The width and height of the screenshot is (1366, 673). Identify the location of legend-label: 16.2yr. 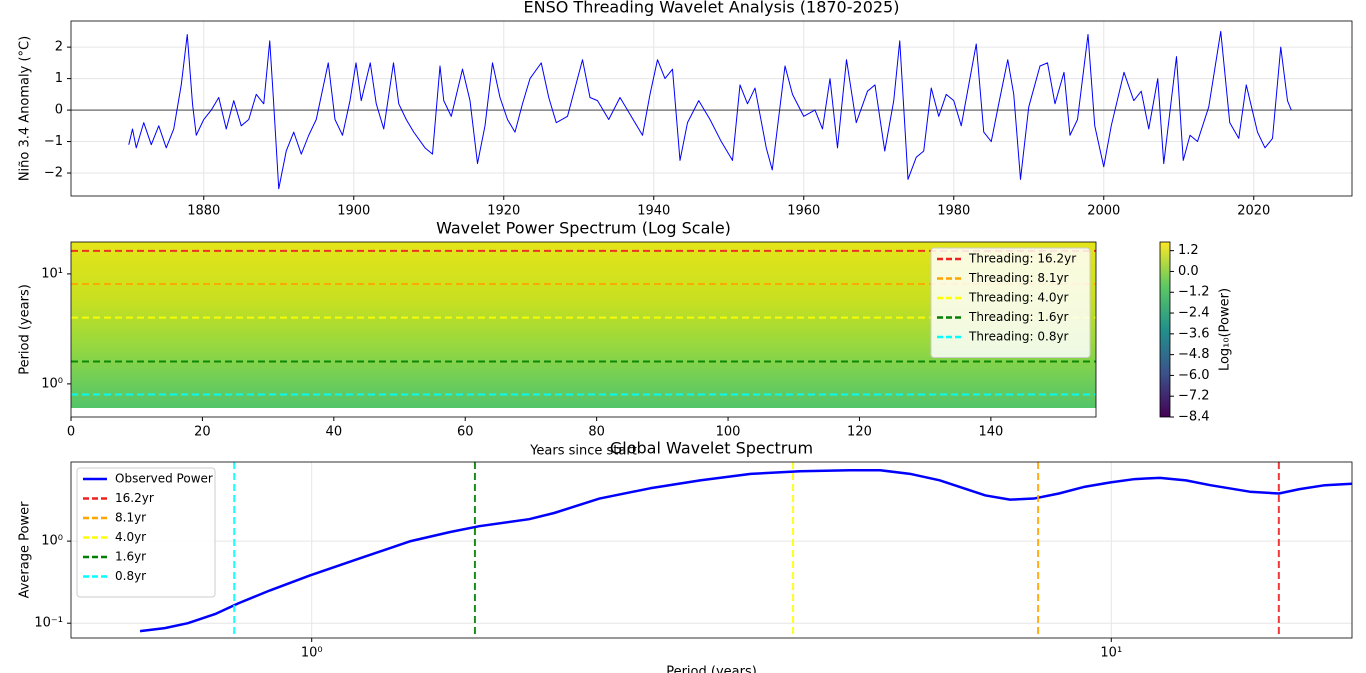
(134, 498).